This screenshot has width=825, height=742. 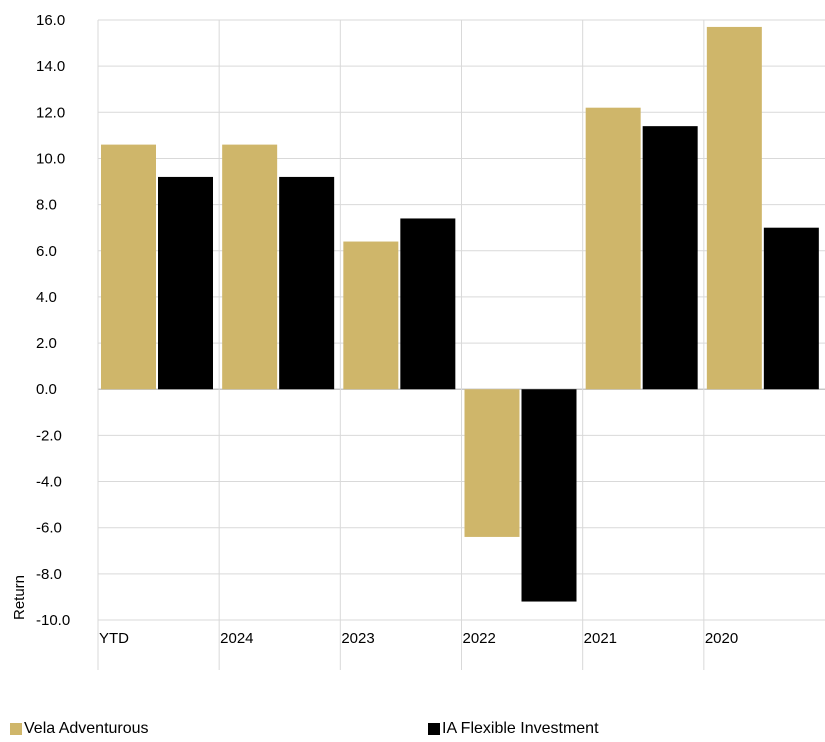 What do you see at coordinates (49, 482) in the screenshot?
I see `y-tick-label: -4.0` at bounding box center [49, 482].